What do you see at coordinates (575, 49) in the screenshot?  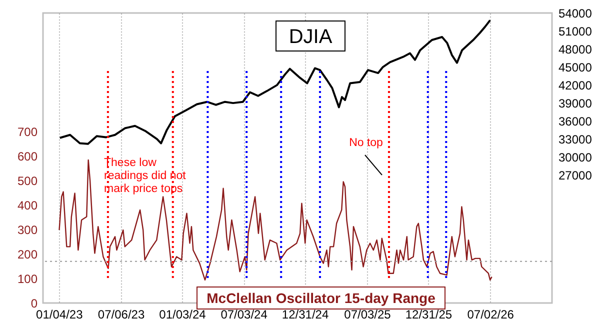 I see `y2-tick-label: 48000` at bounding box center [575, 49].